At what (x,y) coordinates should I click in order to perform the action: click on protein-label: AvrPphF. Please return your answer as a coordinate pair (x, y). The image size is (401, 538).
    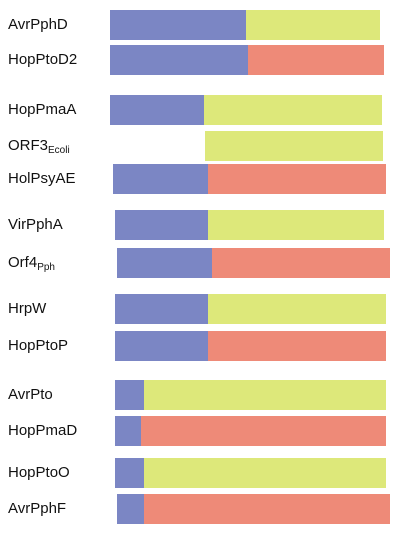
    Looking at the image, I should click on (37, 508).